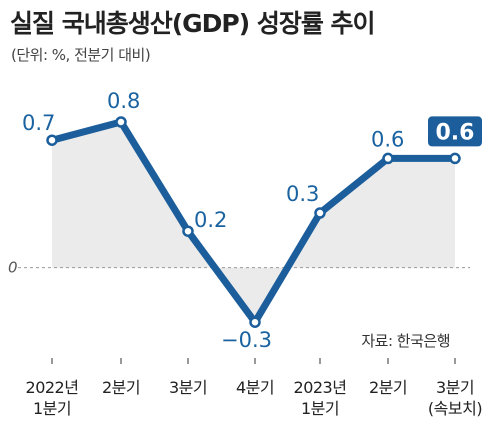  I want to click on chart-subtitle: (단위: %, 전분기 대비), so click(81, 55).